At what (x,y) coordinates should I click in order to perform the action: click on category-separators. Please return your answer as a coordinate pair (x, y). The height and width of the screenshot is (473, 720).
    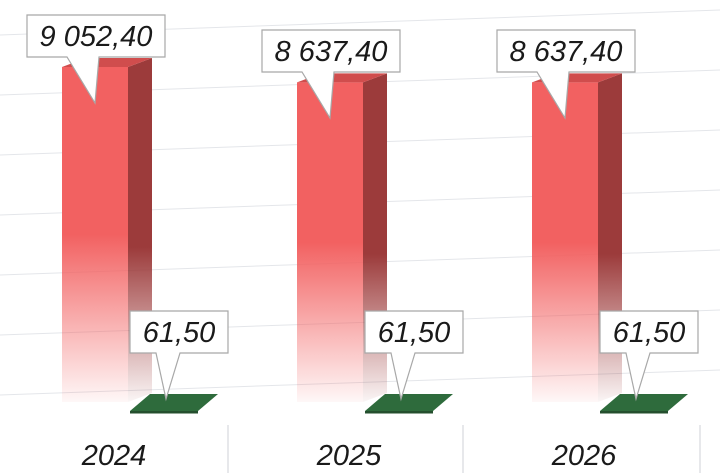
    Looking at the image, I should click on (464, 449).